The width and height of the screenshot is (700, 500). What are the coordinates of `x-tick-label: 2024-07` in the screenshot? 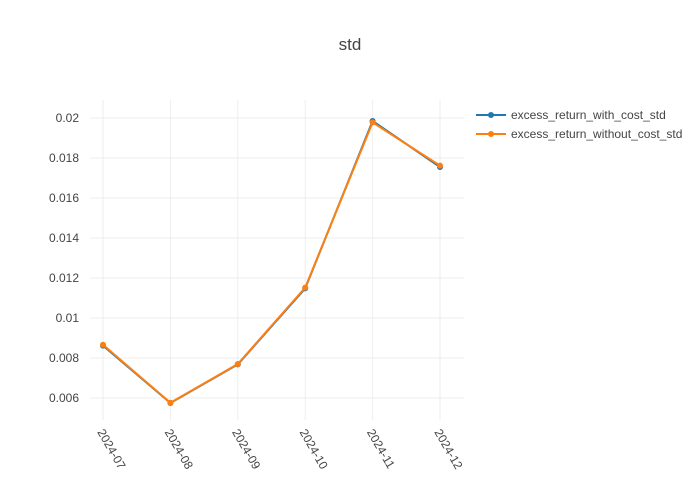 It's located at (111, 449).